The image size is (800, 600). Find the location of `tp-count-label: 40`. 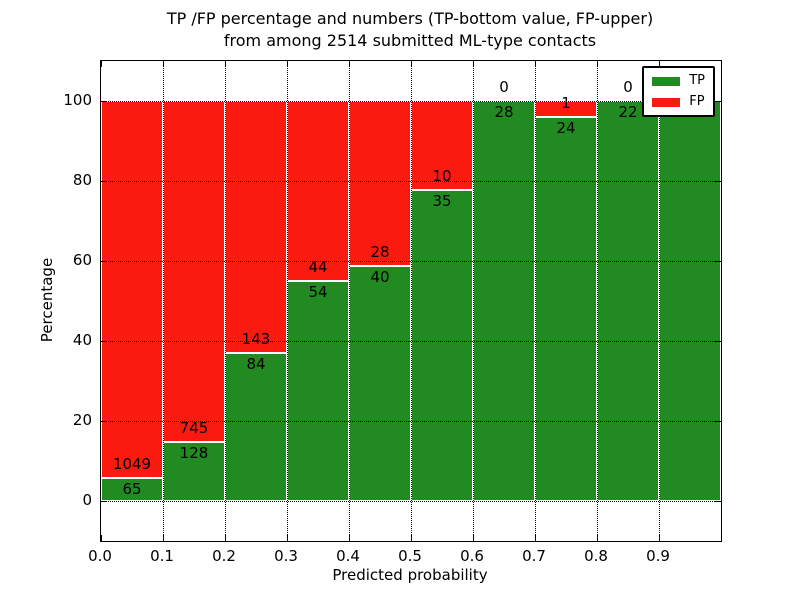

tp-count-label: 40 is located at coordinates (380, 276).